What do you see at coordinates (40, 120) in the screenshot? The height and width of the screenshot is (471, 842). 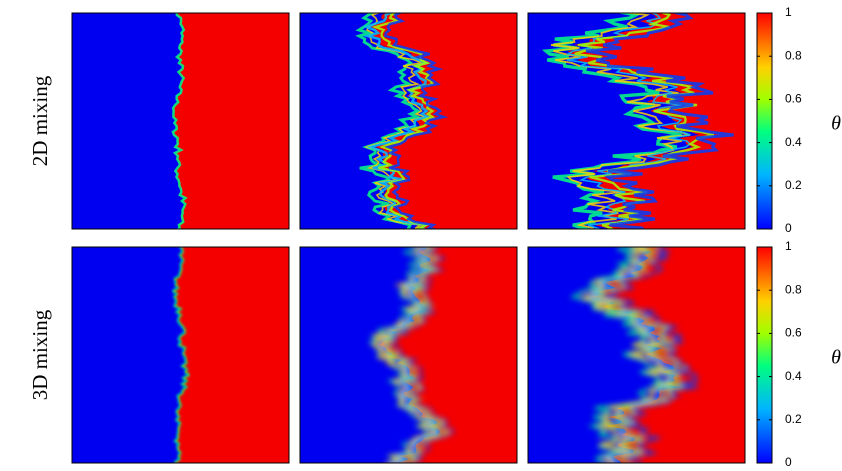 I see `row-label: 2D mixing` at bounding box center [40, 120].